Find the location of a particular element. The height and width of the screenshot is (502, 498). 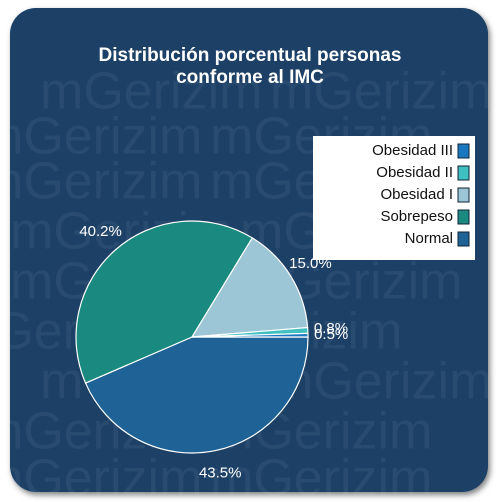

value-label: 43.5% is located at coordinates (220, 472).